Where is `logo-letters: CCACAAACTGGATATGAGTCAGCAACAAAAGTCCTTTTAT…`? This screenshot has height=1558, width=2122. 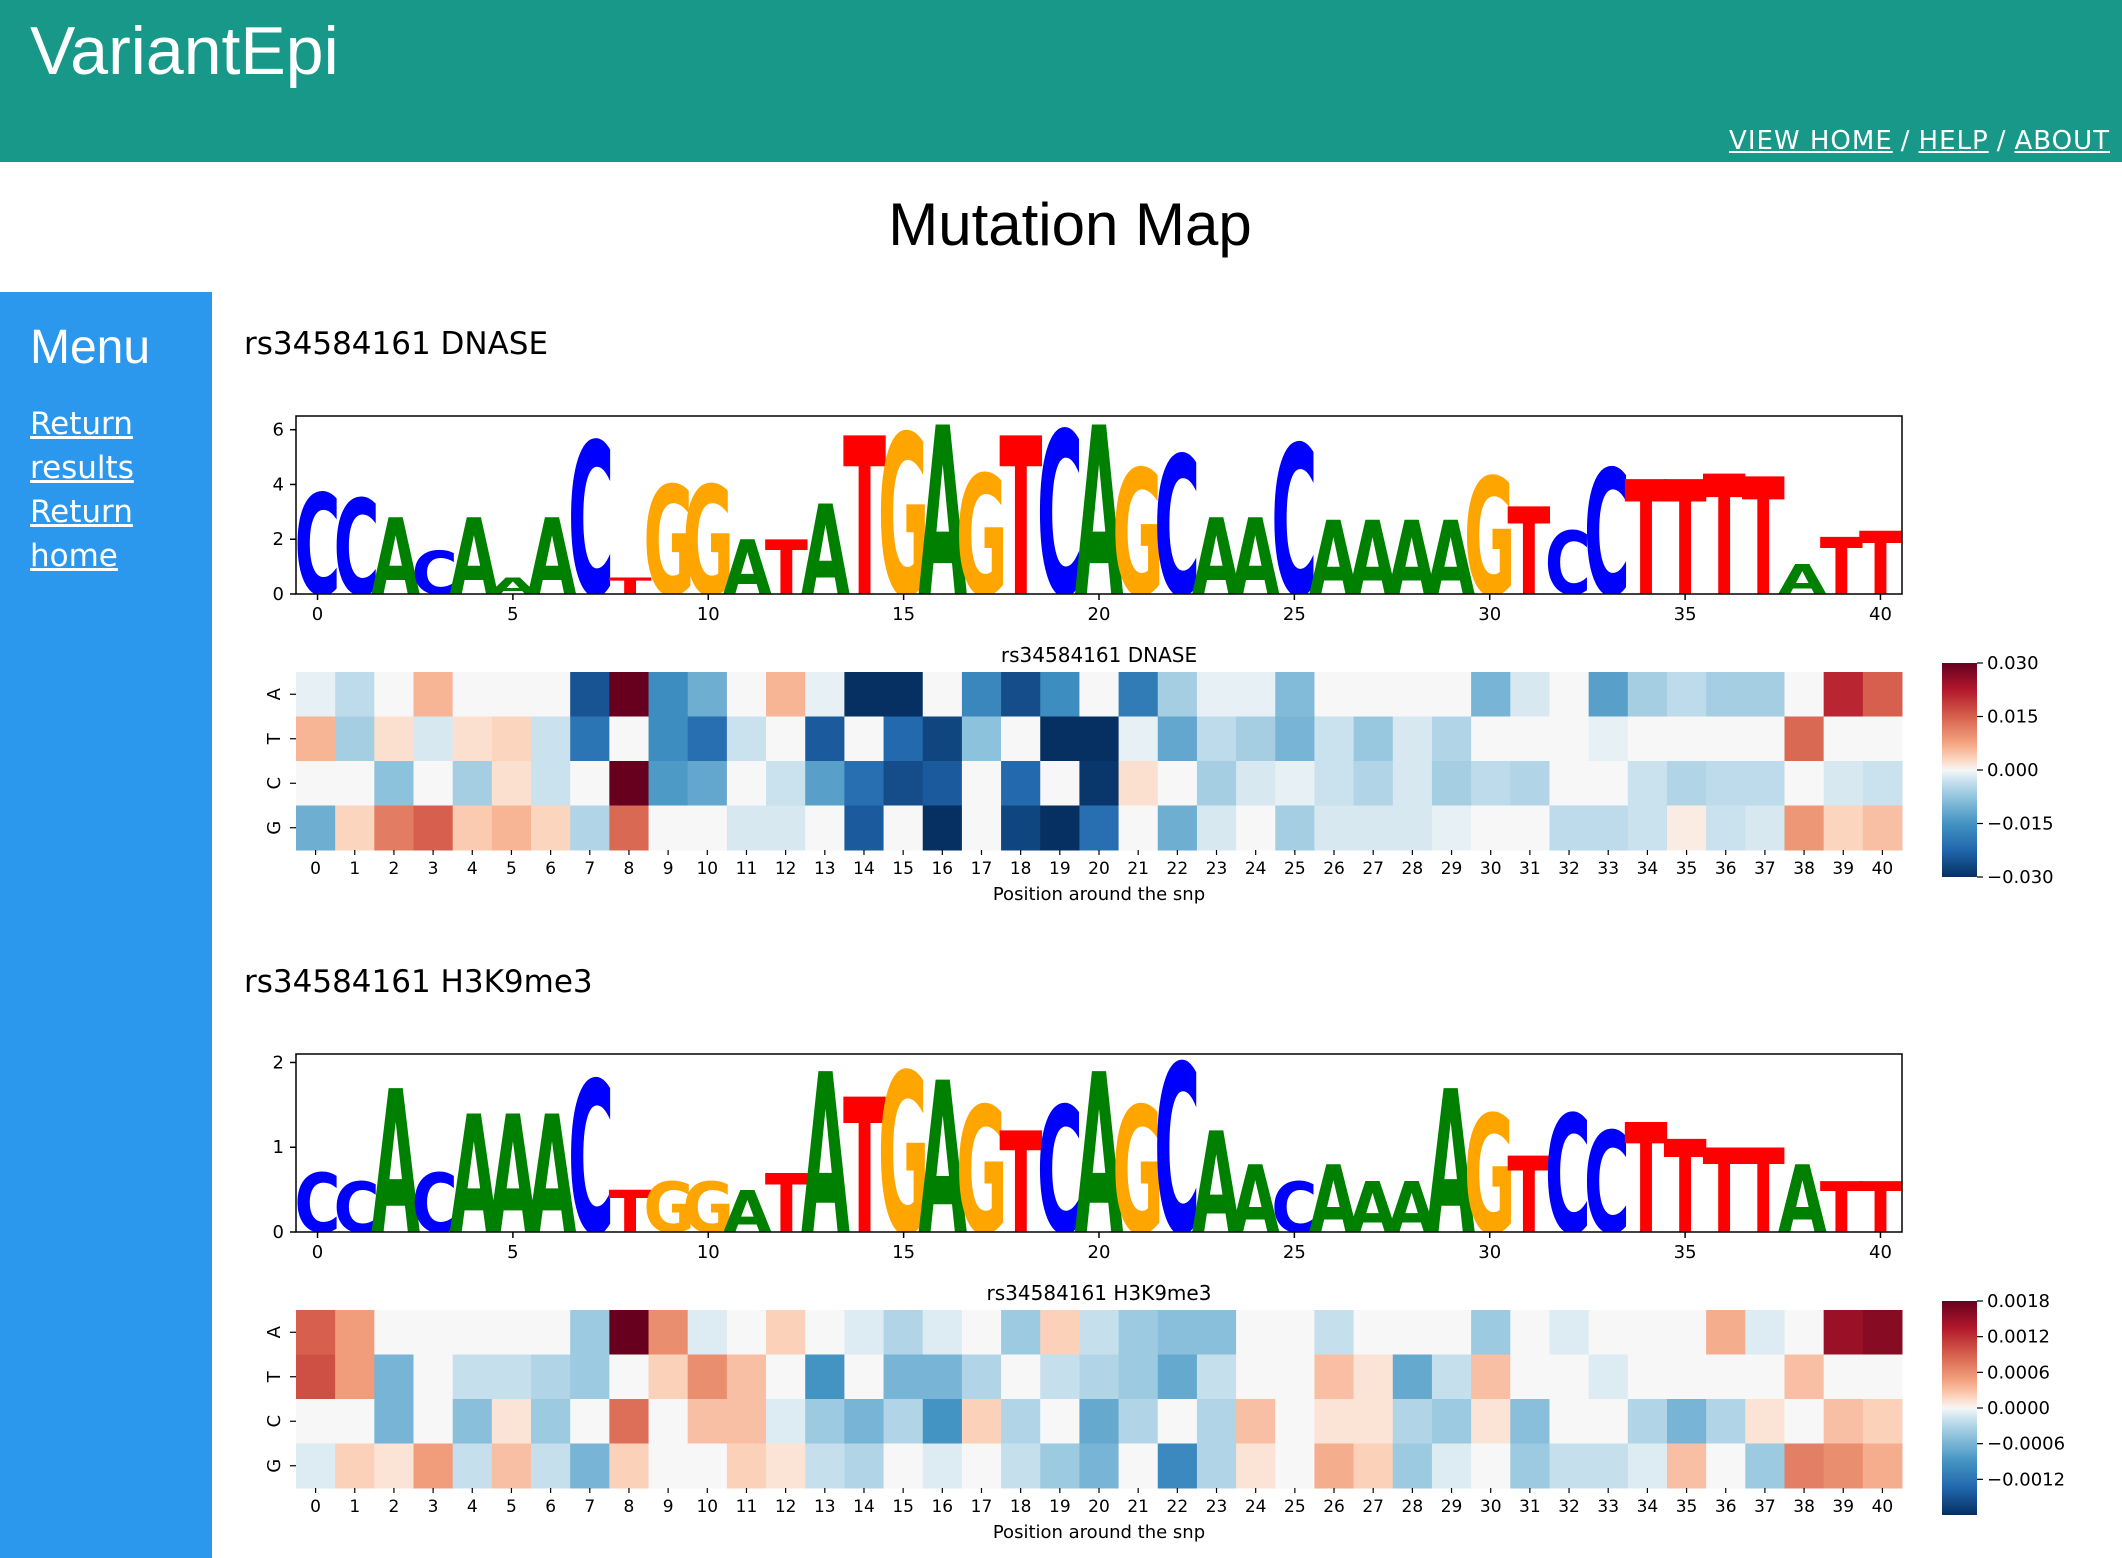
logo-letters: CCACAAACTGGATATGAGTCAGCAACAAAAGTCCTTTTAT… is located at coordinates (1099, 1161).